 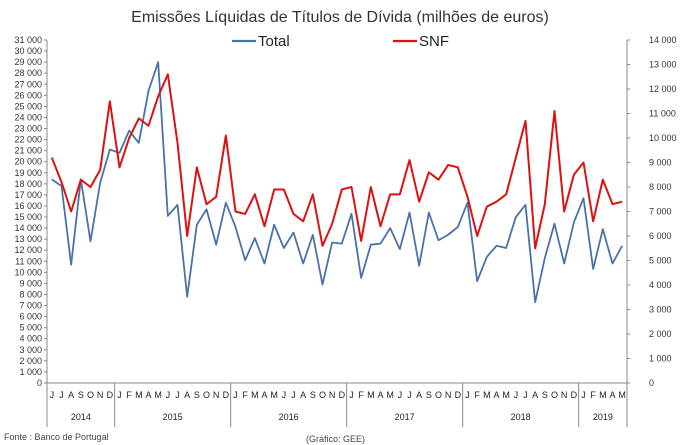 What do you see at coordinates (660, 285) in the screenshot?
I see `right-tick-label: 4 000` at bounding box center [660, 285].